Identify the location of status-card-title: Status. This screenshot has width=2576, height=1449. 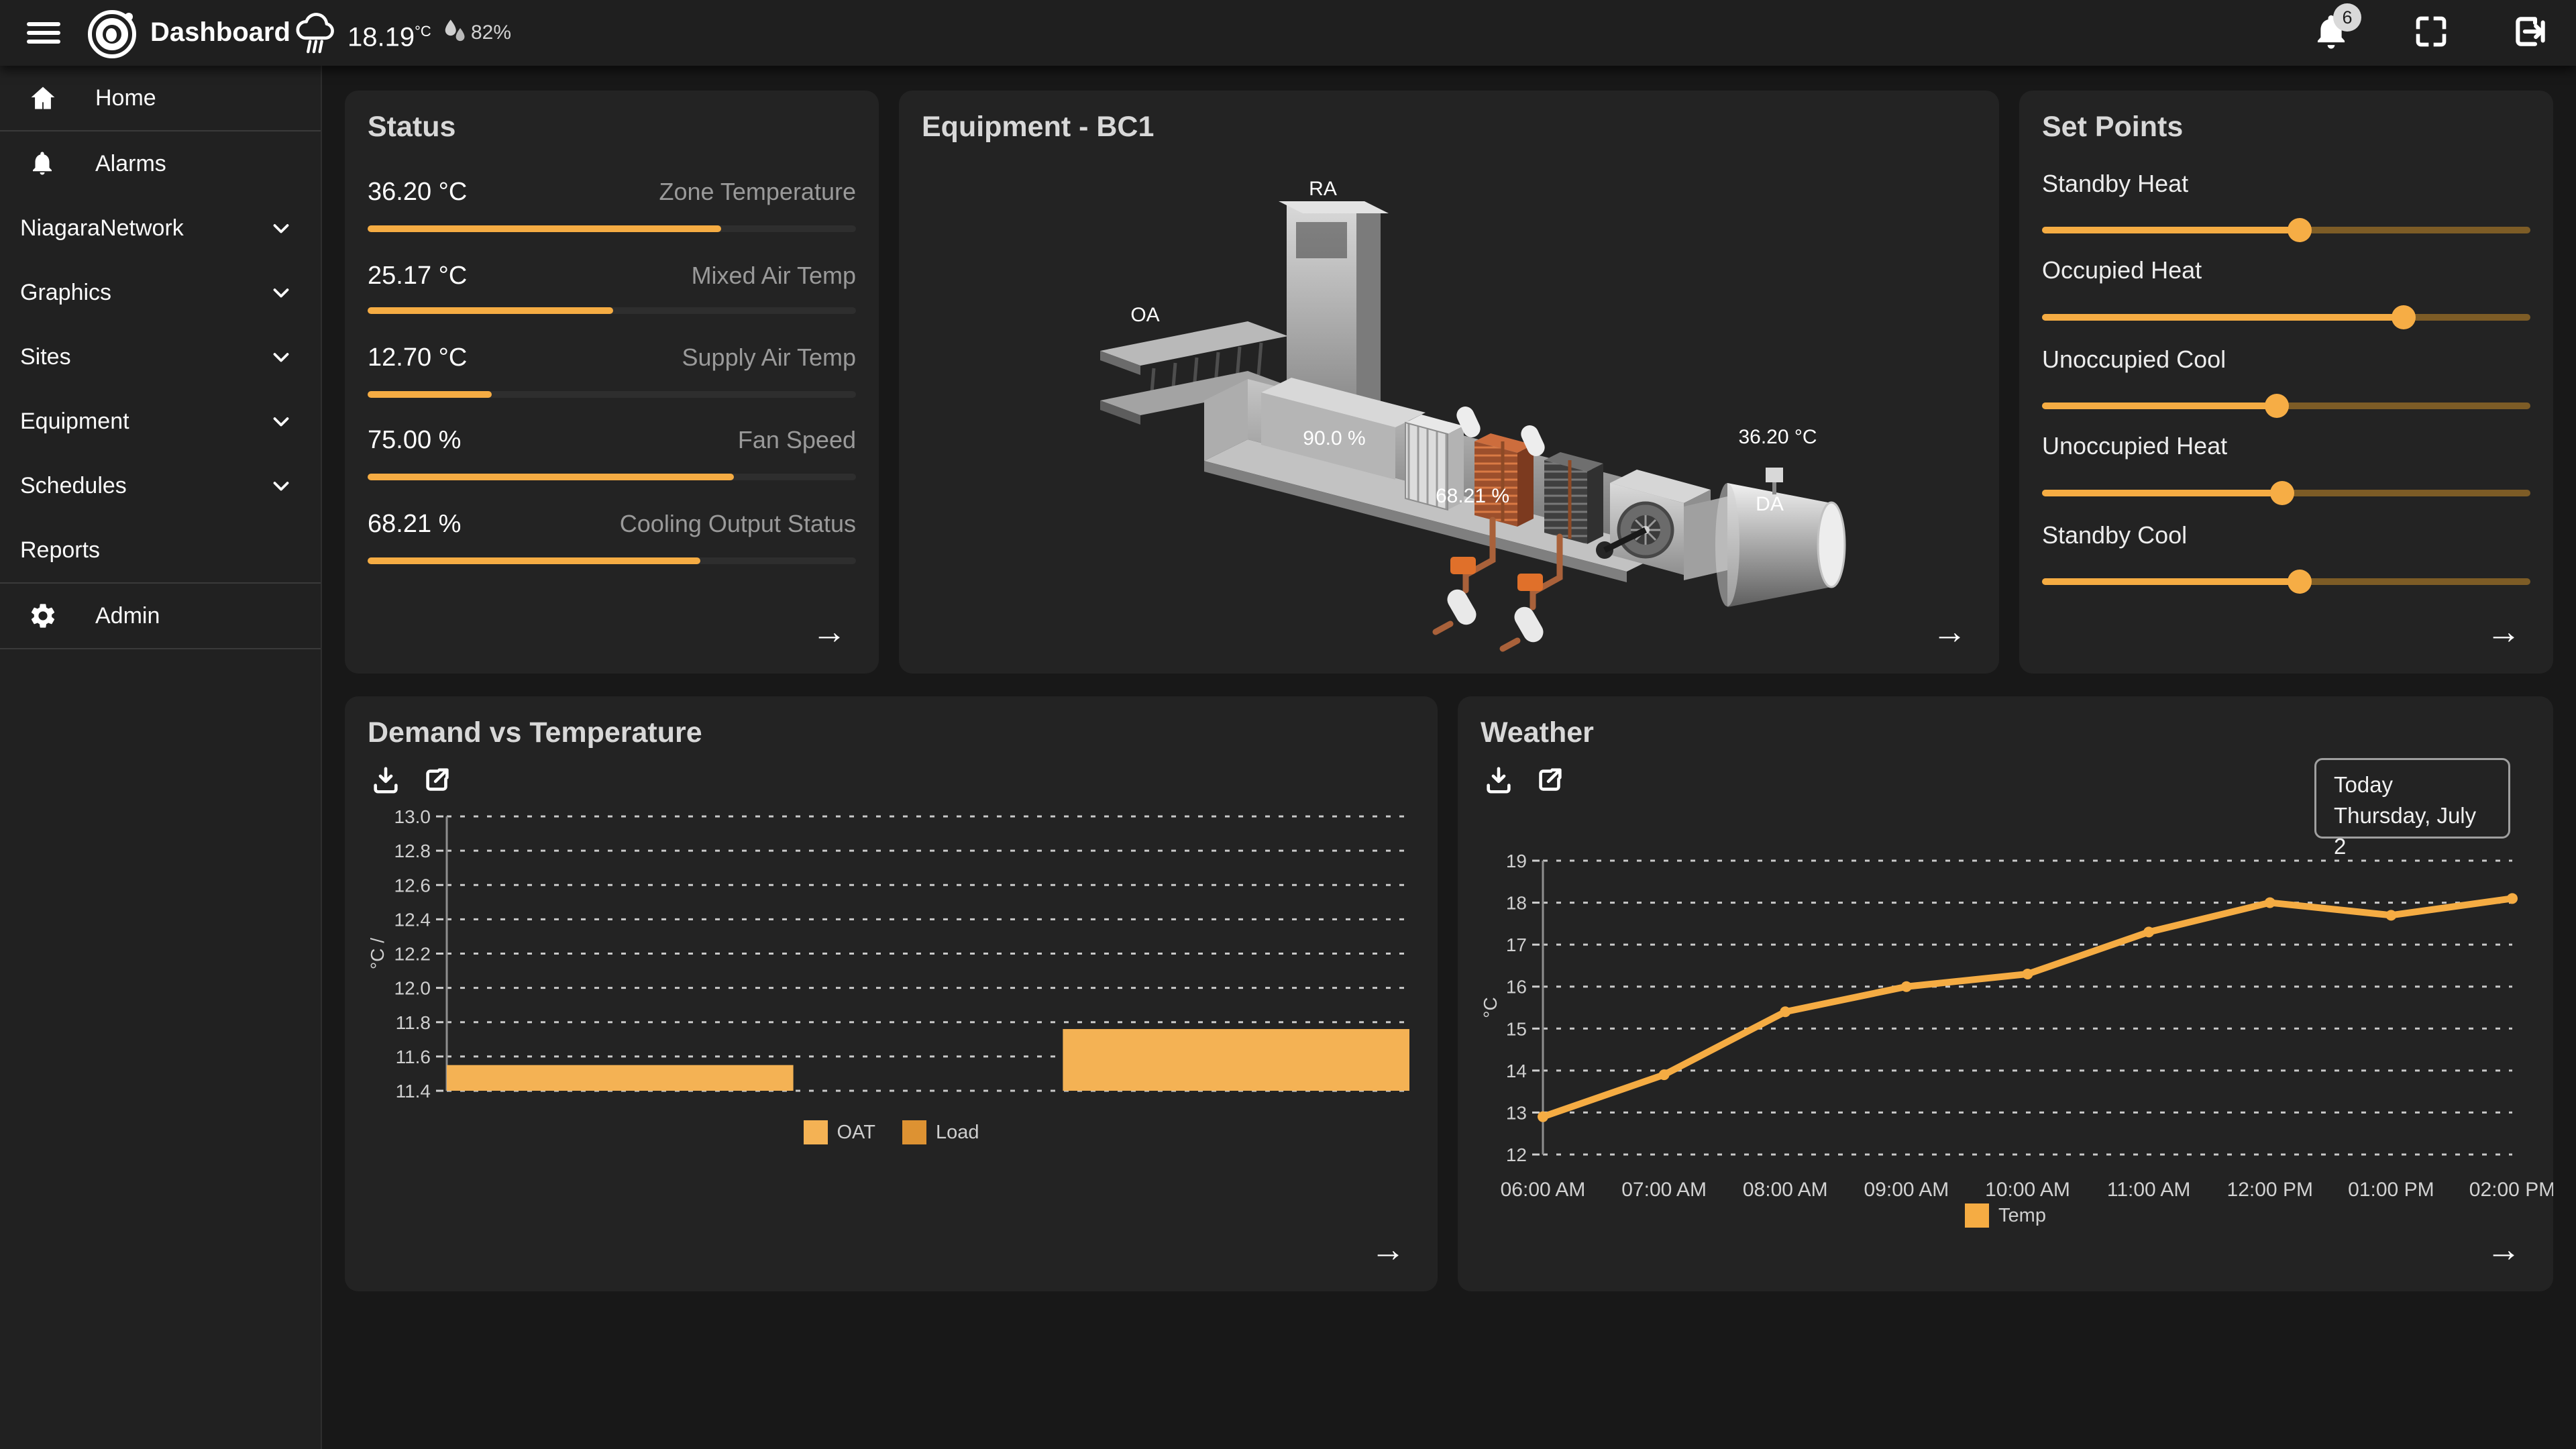
(412, 127).